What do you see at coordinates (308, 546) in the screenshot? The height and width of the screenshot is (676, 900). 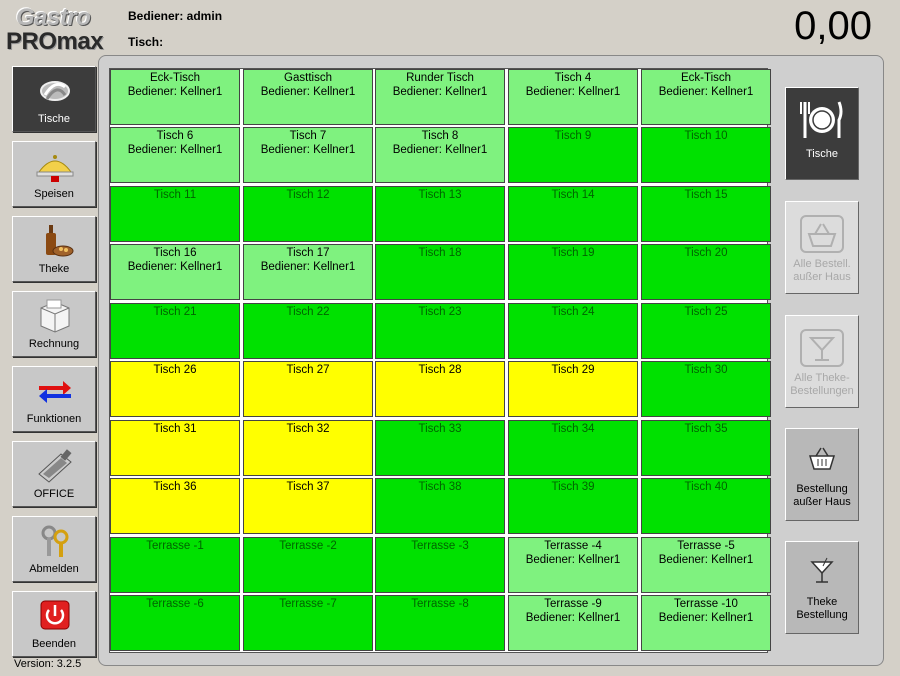 I see `table-name: Terrasse -2` at bounding box center [308, 546].